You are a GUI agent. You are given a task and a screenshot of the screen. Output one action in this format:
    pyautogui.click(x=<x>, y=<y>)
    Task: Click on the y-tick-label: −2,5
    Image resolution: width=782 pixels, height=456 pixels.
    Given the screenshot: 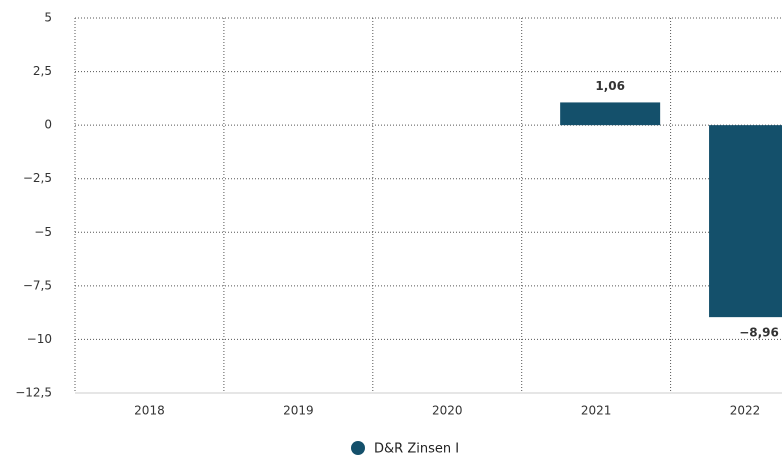 What is the action you would take?
    pyautogui.click(x=37, y=178)
    